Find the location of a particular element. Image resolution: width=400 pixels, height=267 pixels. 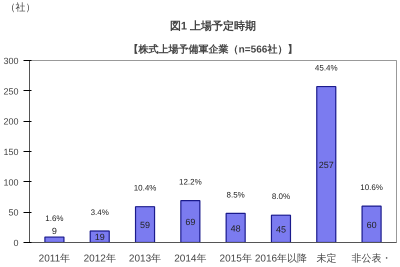

x-tick-label: 2016年以降 is located at coordinates (281, 258).